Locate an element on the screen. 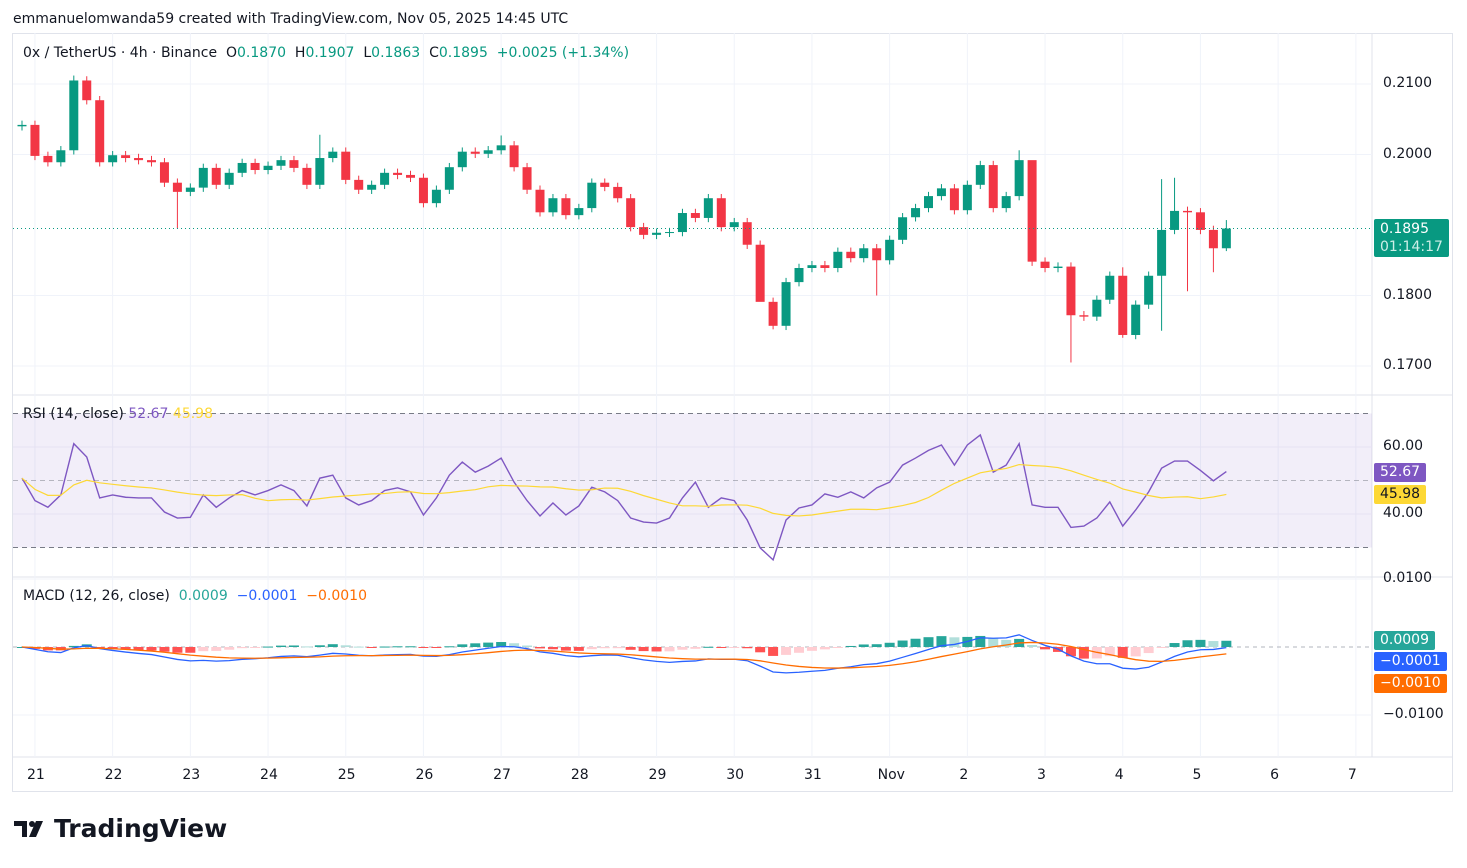 This screenshot has height=868, width=1467. macd-hist-value: 0.0009 is located at coordinates (203, 596).